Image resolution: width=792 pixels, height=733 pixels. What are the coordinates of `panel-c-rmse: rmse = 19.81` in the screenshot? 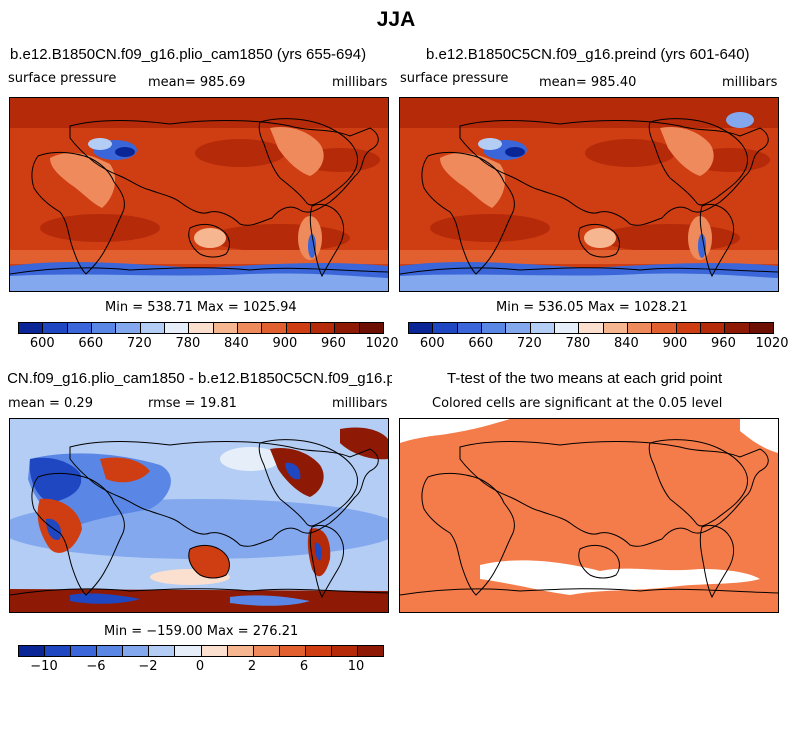 It's located at (192, 403).